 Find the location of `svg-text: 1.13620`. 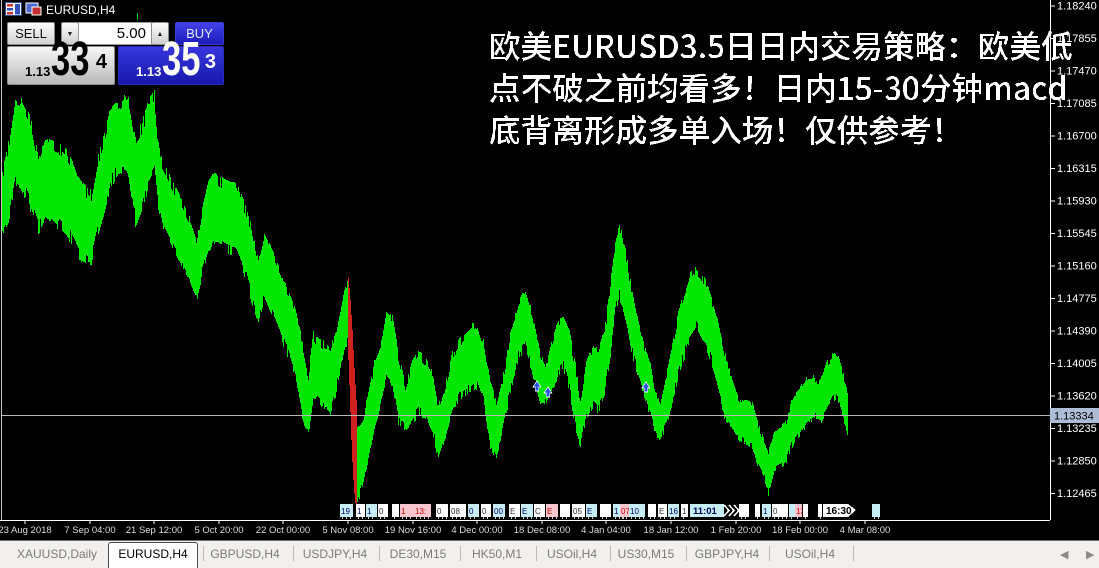

svg-text: 1.13620 is located at coordinates (1077, 397).